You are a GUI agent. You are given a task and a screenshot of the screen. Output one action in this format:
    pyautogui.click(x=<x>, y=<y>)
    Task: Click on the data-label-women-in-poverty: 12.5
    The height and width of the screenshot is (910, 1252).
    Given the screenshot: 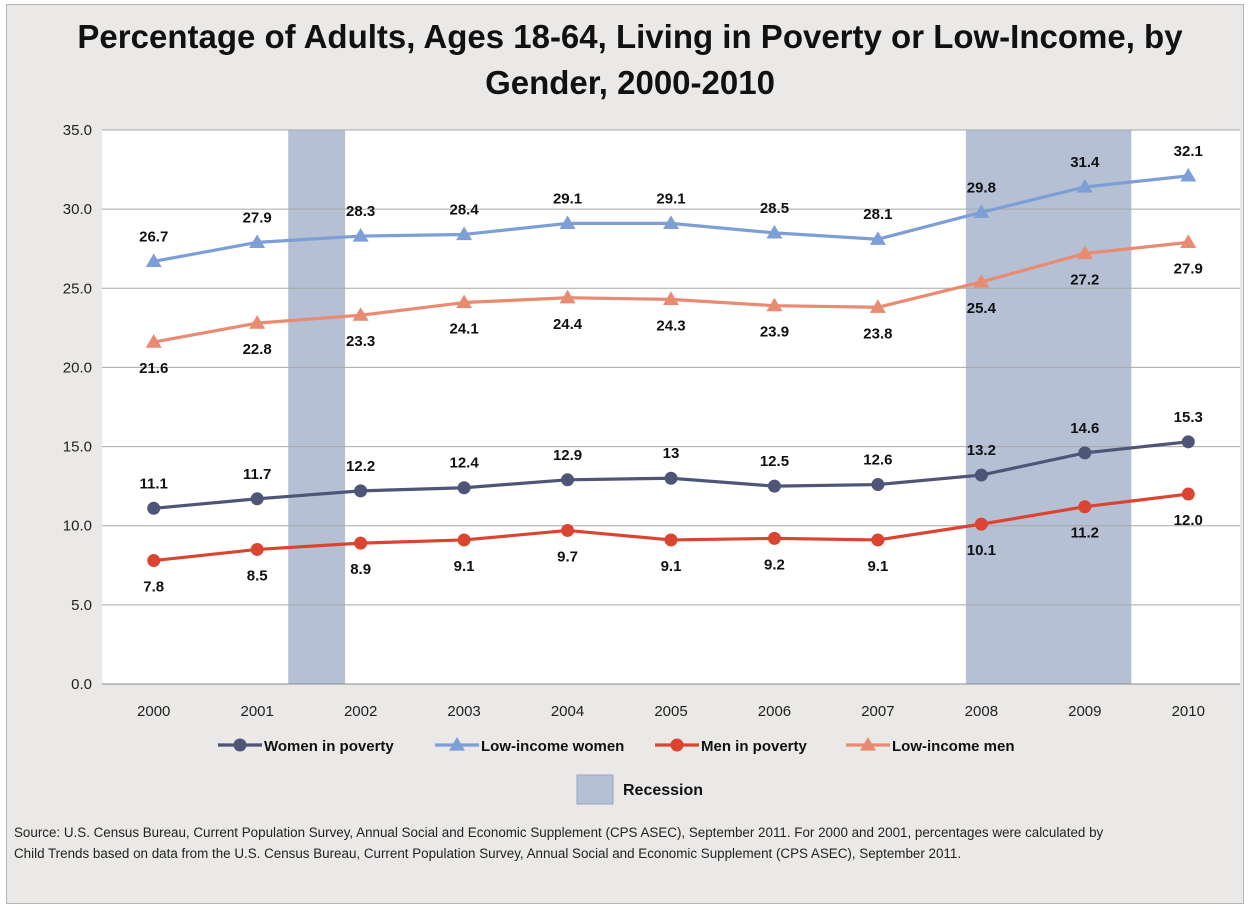 What is the action you would take?
    pyautogui.click(x=774, y=461)
    